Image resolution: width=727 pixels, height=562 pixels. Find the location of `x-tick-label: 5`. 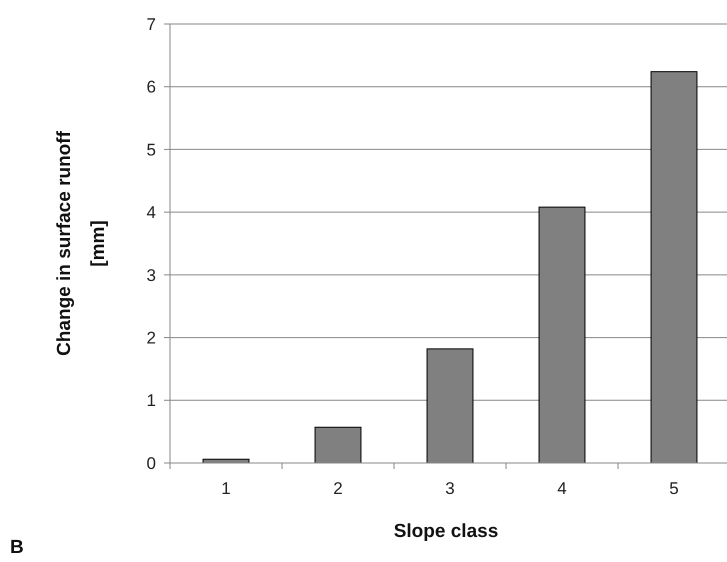

x-tick-label: 5 is located at coordinates (674, 488).